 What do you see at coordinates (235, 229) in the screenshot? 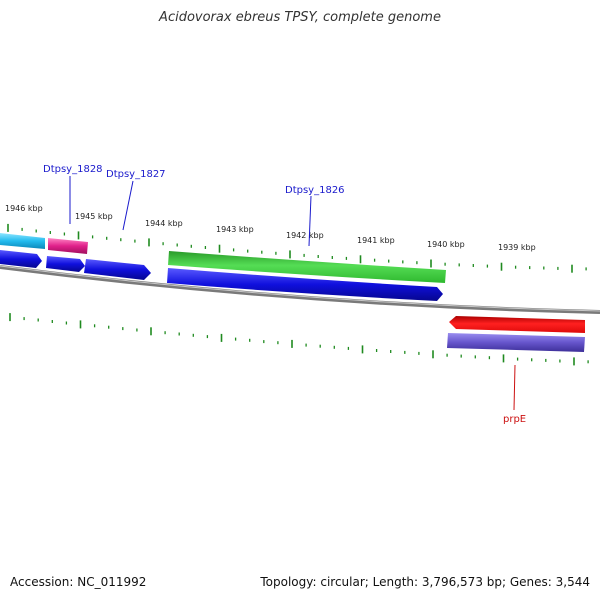
I see `tick-label-1943: 1943 kbp` at bounding box center [235, 229].